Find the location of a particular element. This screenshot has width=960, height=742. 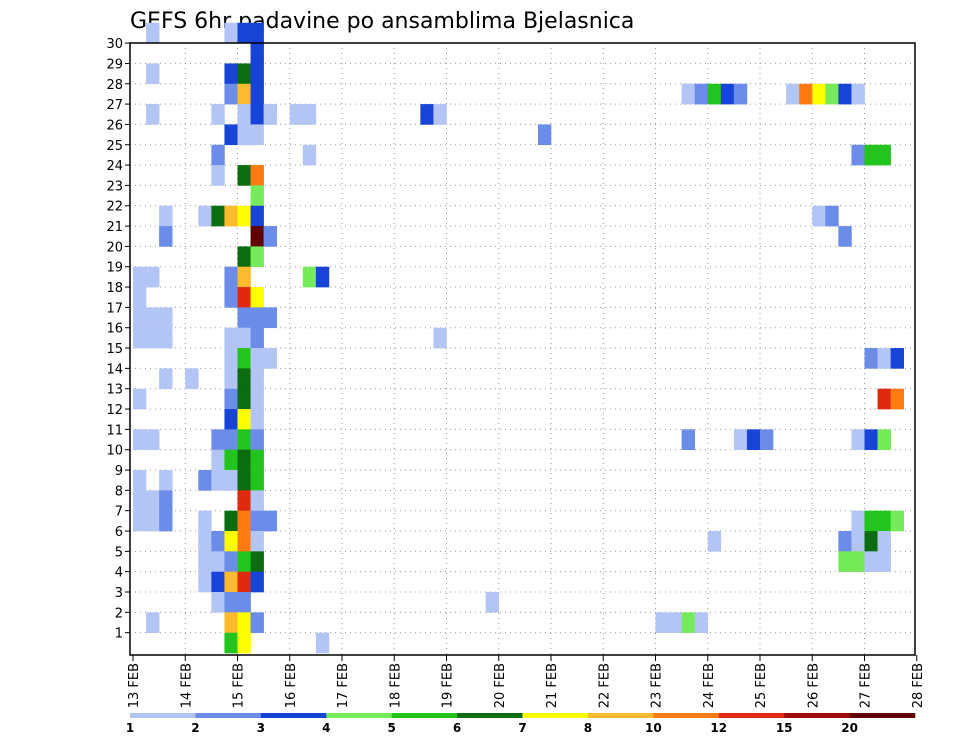

x-tick-label: 20 FEB is located at coordinates (500, 685).